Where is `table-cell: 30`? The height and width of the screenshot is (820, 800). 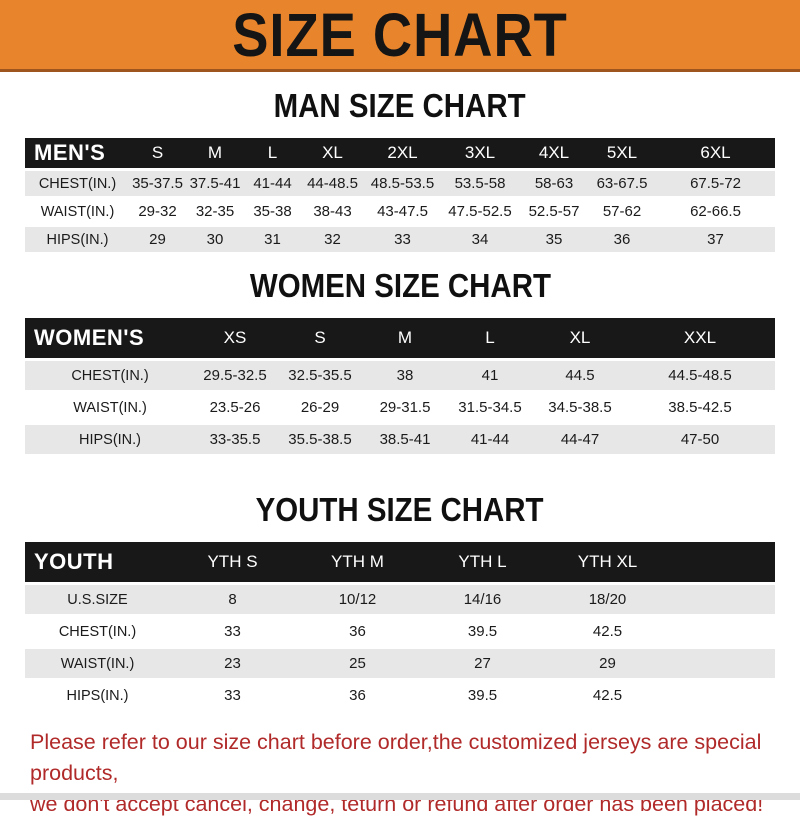 table-cell: 30 is located at coordinates (215, 239).